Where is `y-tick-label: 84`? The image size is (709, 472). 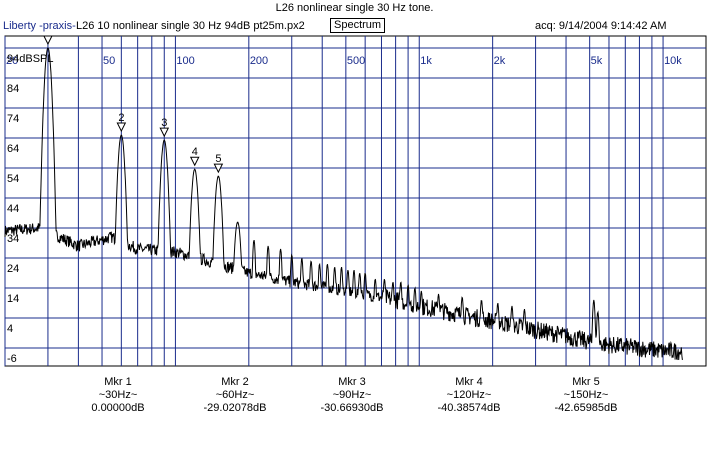 y-tick-label: 84 is located at coordinates (13, 89).